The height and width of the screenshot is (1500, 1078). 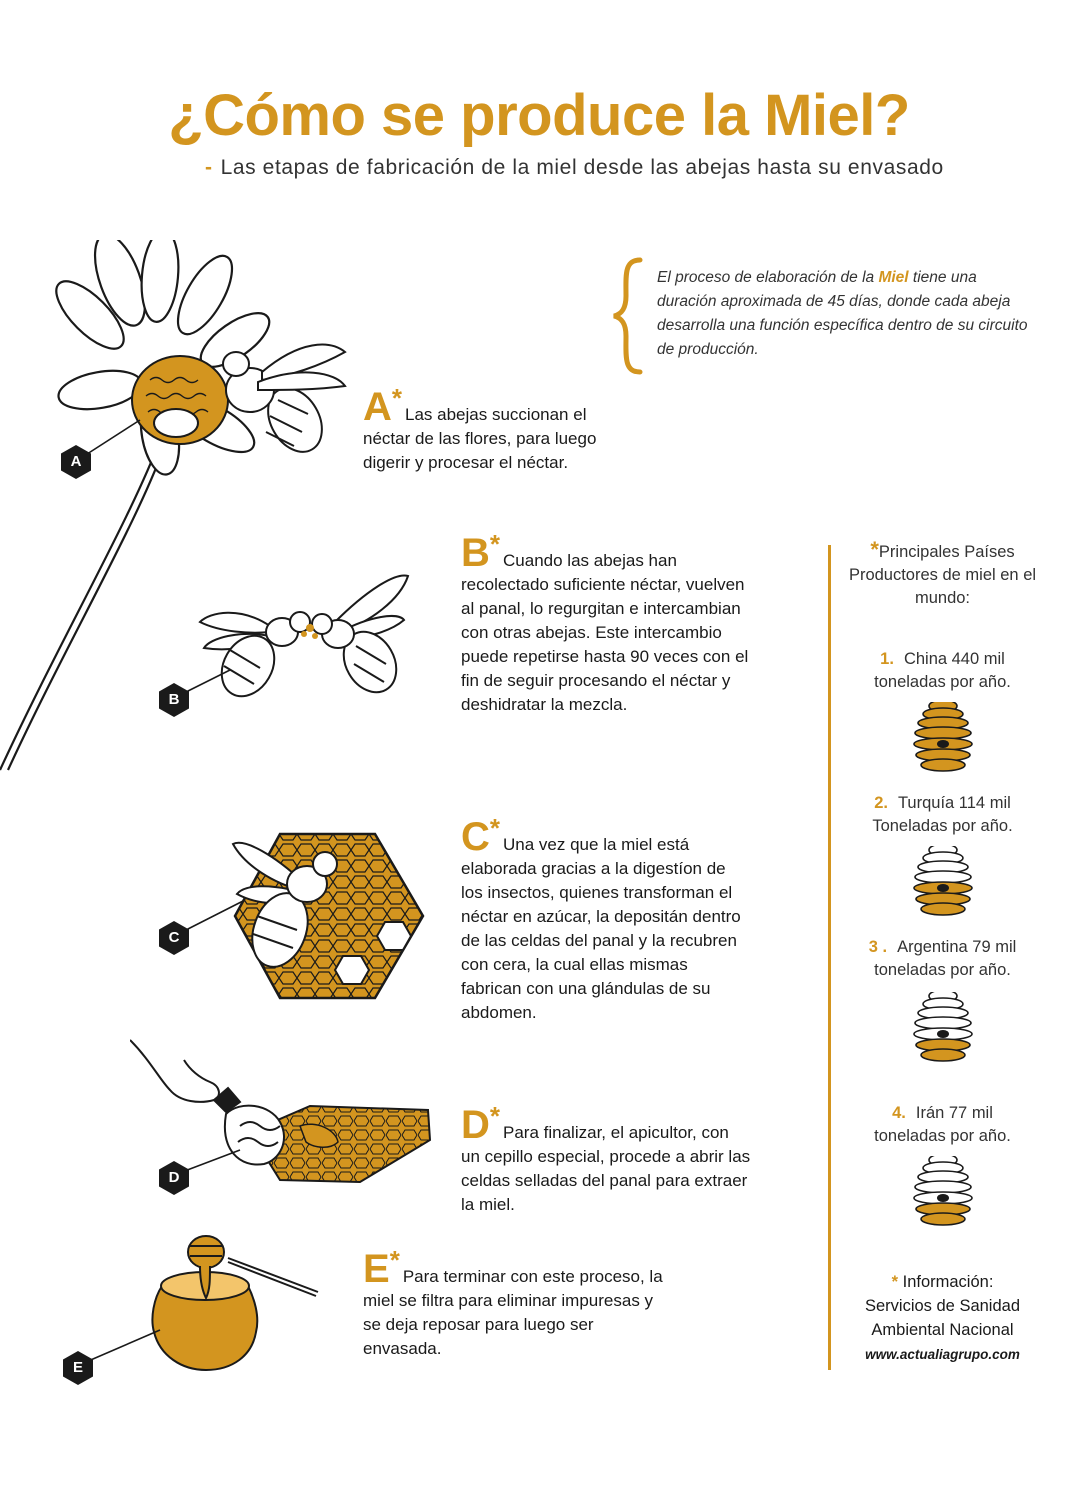 What do you see at coordinates (377, 407) in the screenshot?
I see `step-a-letter: A` at bounding box center [377, 407].